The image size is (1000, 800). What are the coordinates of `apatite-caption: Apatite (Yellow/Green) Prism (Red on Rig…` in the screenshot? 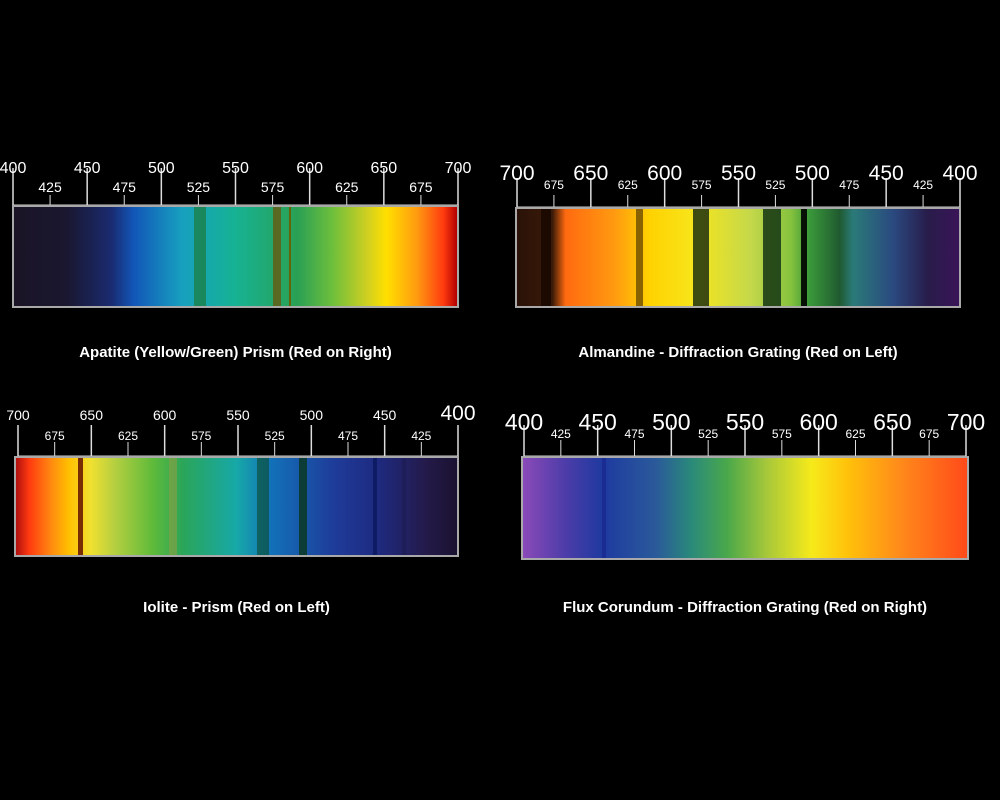 It's located at (235, 352).